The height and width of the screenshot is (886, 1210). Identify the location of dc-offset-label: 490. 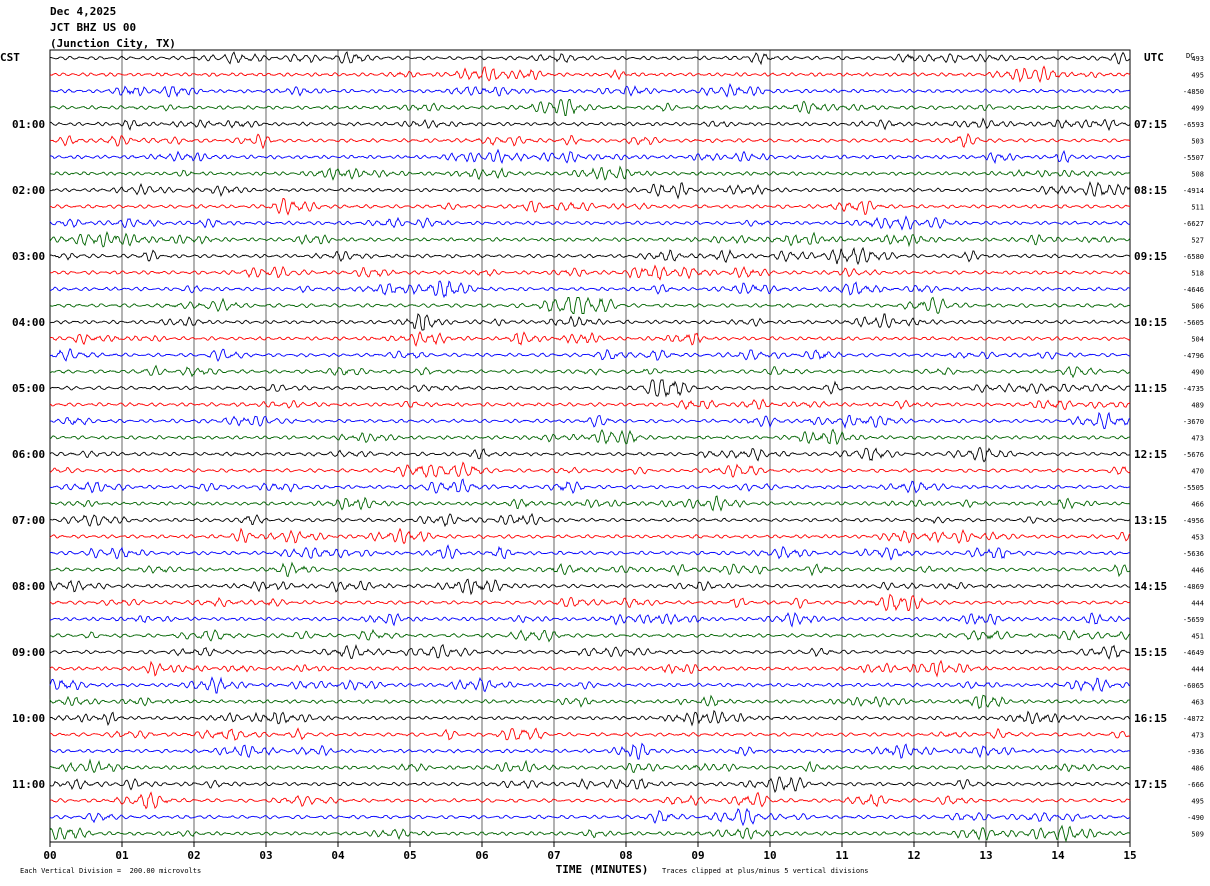
(1197, 373).